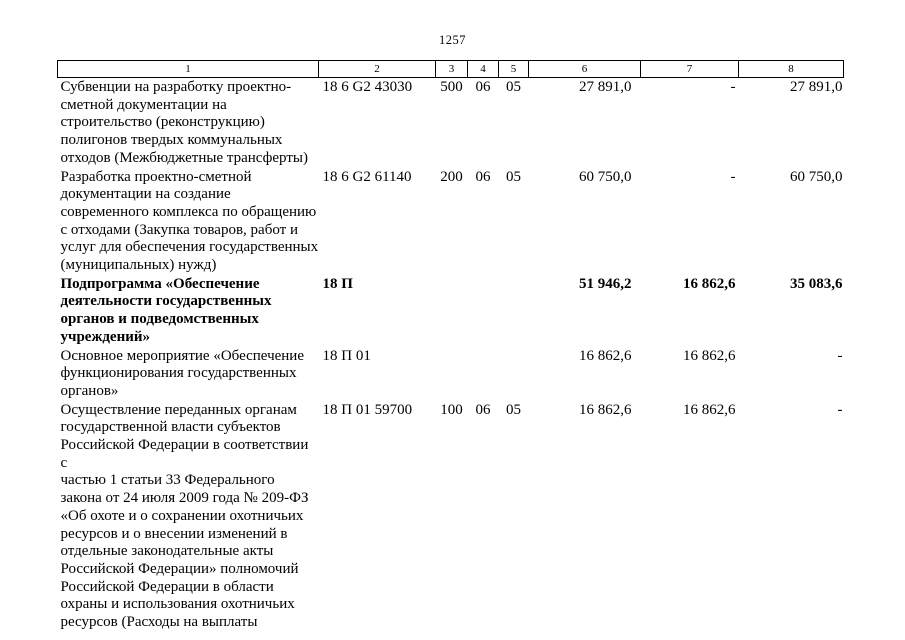 This screenshot has width=905, height=640. What do you see at coordinates (188, 69) in the screenshot?
I see `column-header-1: 1` at bounding box center [188, 69].